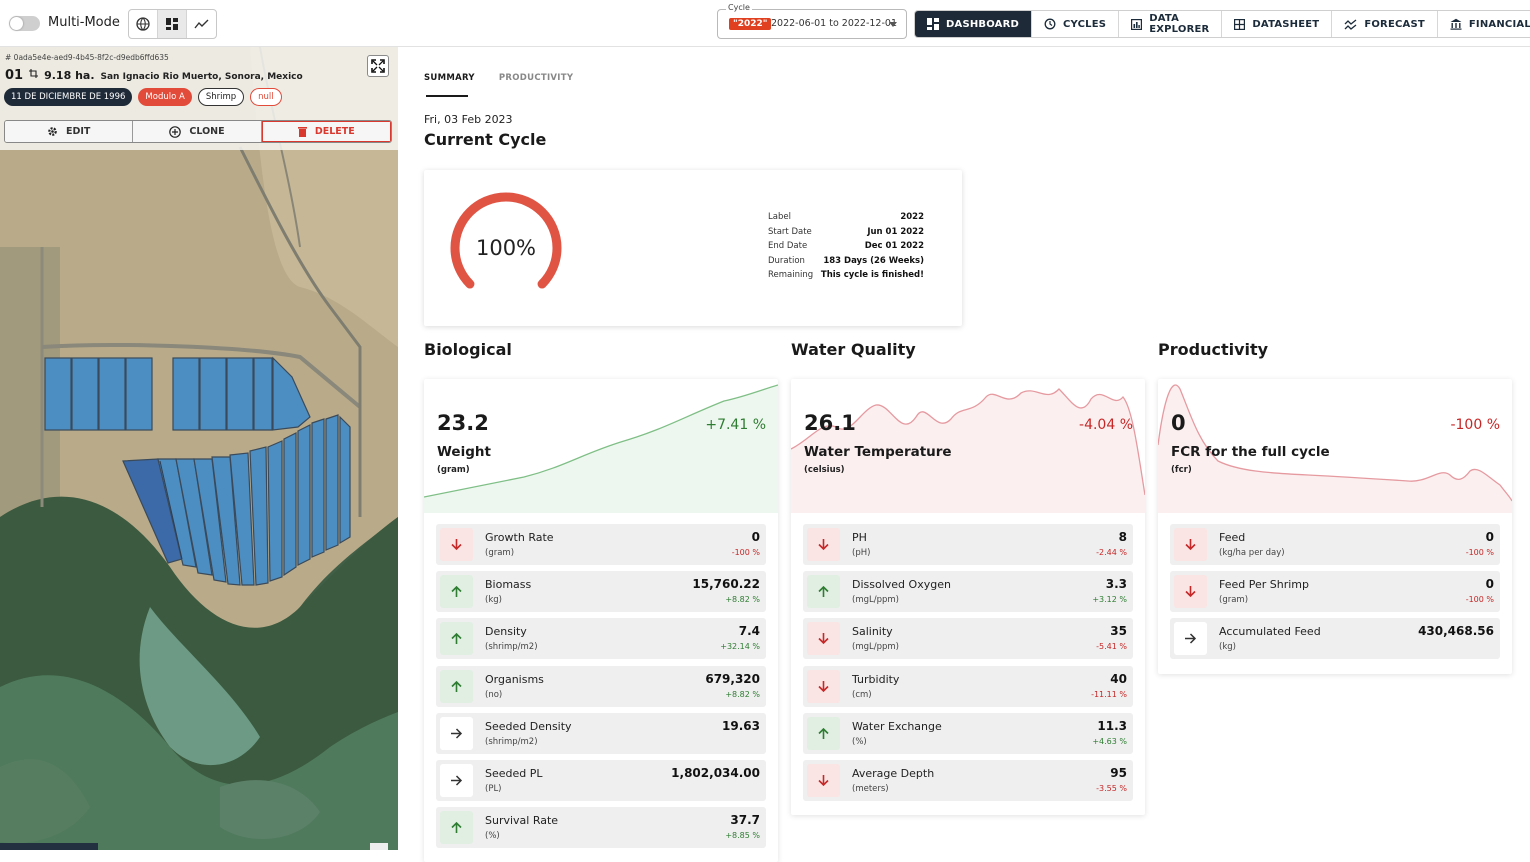  Describe the element at coordinates (34, 73) in the screenshot. I see `area-icon` at that location.